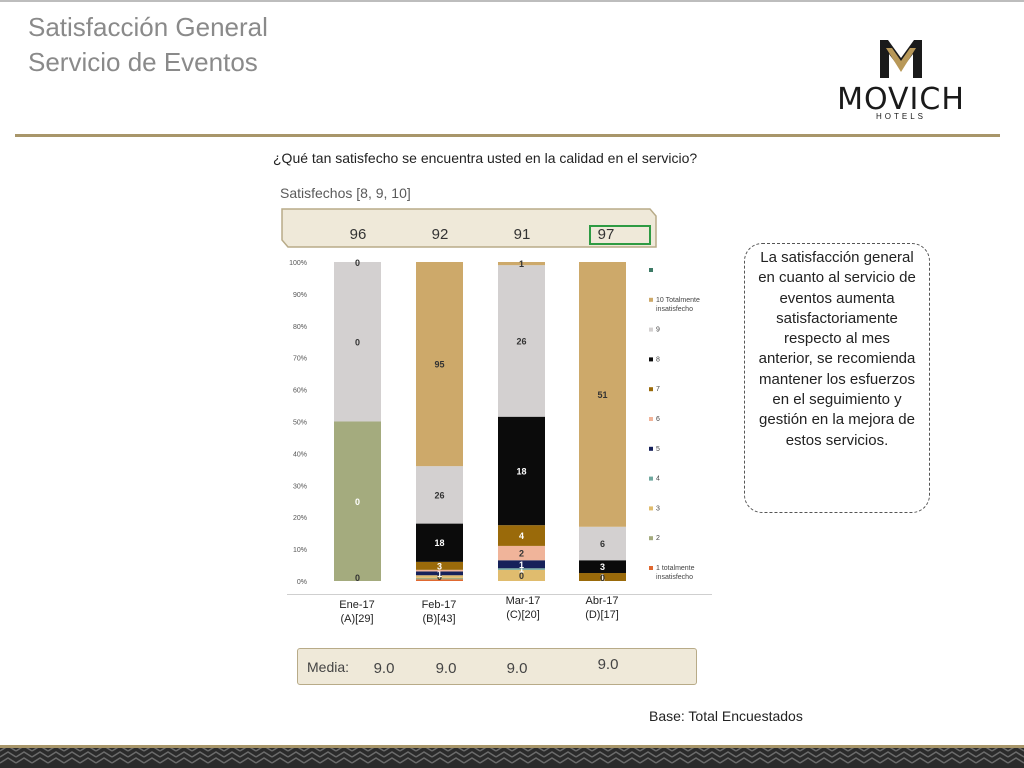 The image size is (1024, 768). I want to click on data-label: 18, so click(521, 471).